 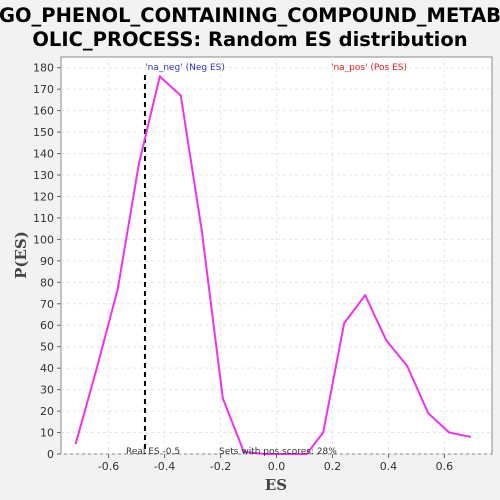 What do you see at coordinates (185, 68) in the screenshot?
I see `legend-neg-label: 'na_neg' (Neg ES)` at bounding box center [185, 68].